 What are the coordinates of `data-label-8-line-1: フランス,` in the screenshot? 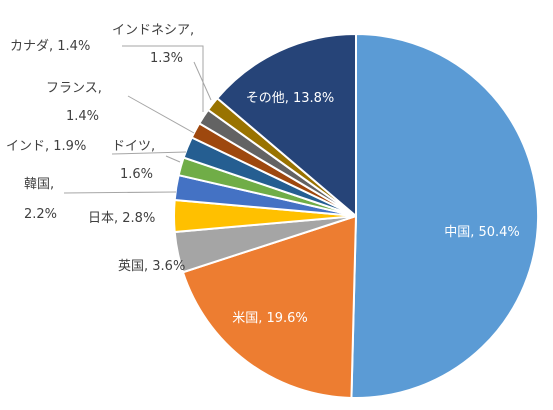 It's located at (74, 88).